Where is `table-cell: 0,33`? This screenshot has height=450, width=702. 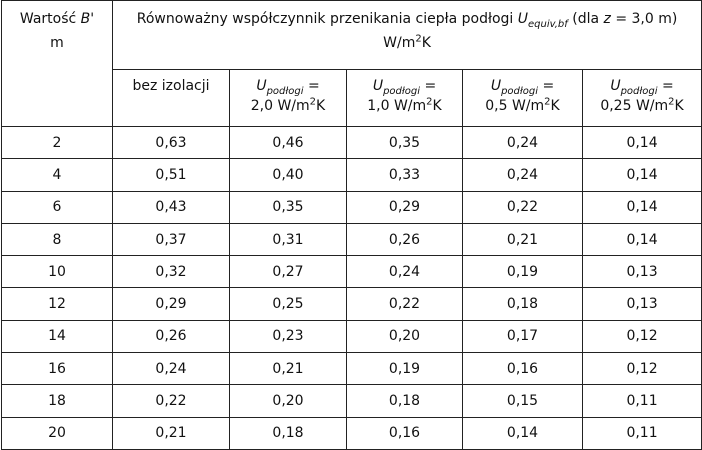 table-cell: 0,33 is located at coordinates (404, 175).